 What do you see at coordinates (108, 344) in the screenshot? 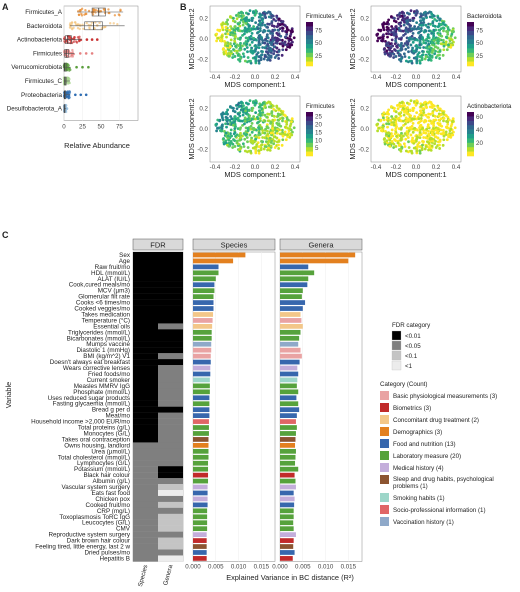
I see `panel-c-variable-label: Mumps vaccine` at bounding box center [108, 344].